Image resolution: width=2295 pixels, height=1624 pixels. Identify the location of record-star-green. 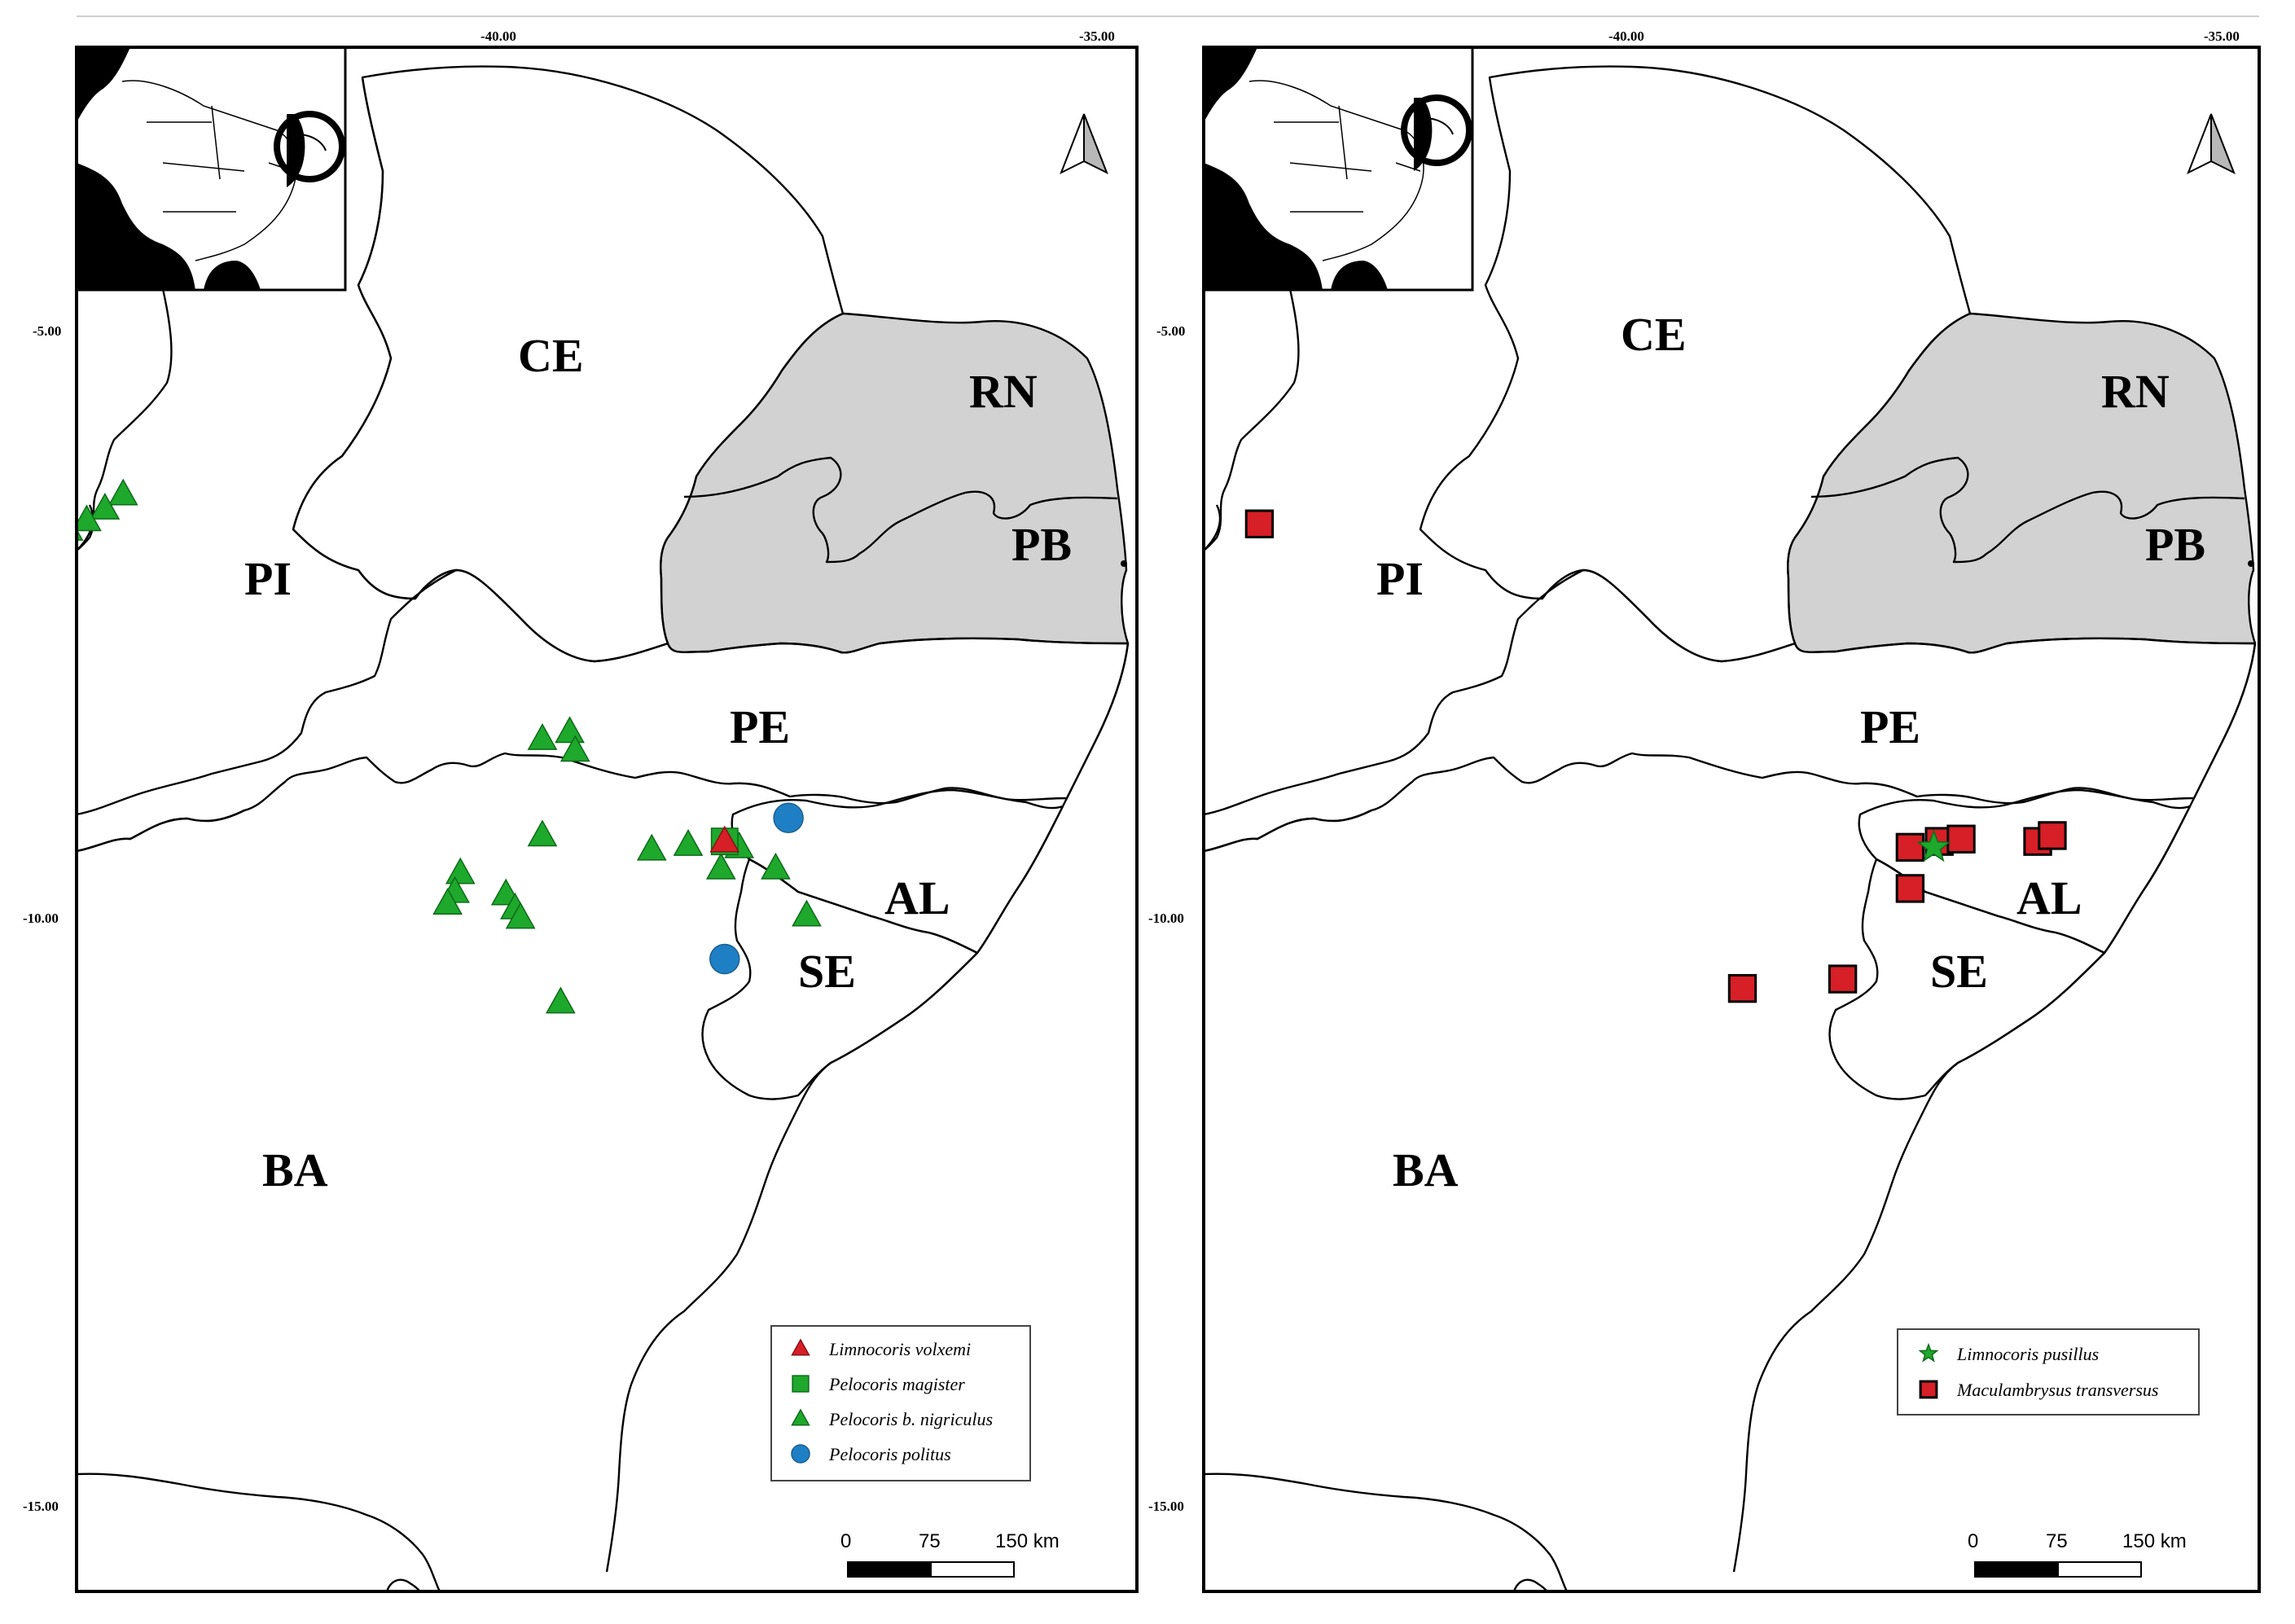
(1933, 845).